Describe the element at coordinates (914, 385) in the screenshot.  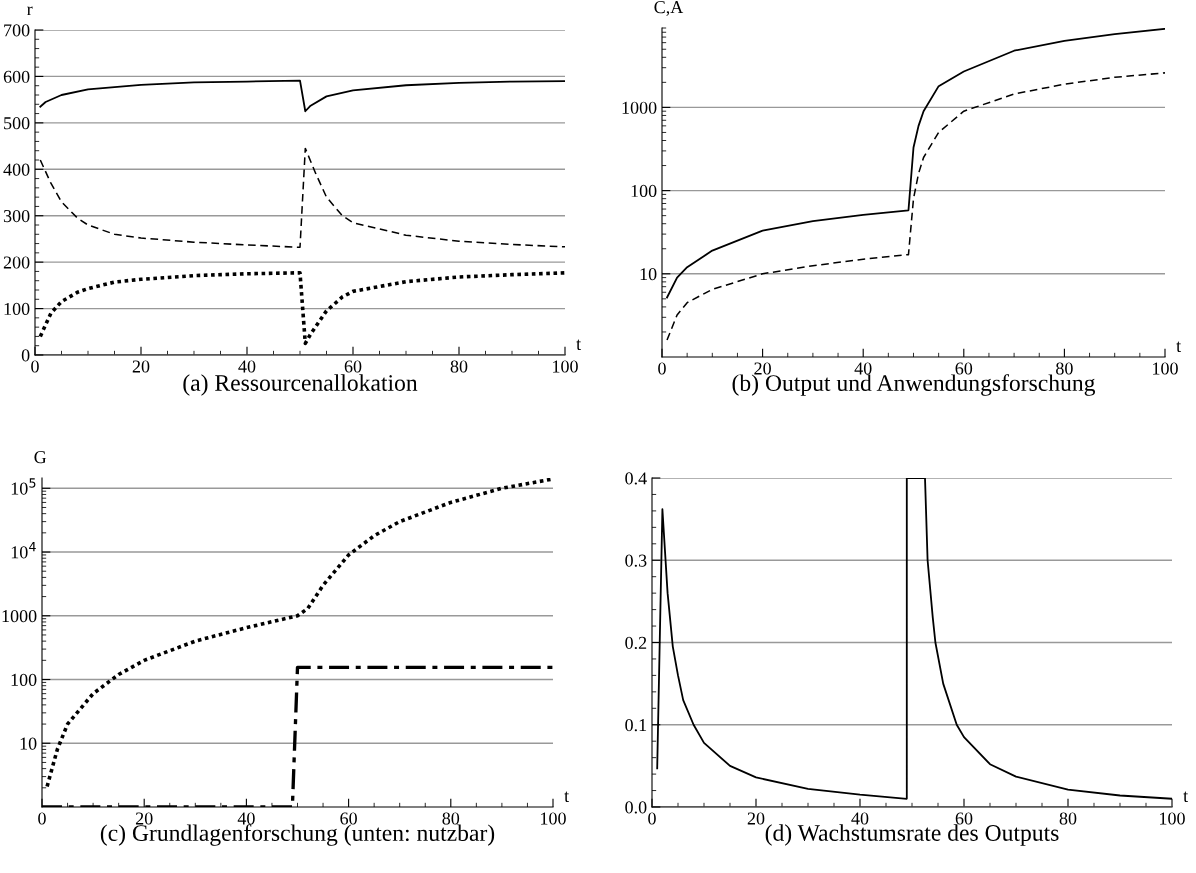
I see `text: (b) Output und Anwendungsforschung` at that location.